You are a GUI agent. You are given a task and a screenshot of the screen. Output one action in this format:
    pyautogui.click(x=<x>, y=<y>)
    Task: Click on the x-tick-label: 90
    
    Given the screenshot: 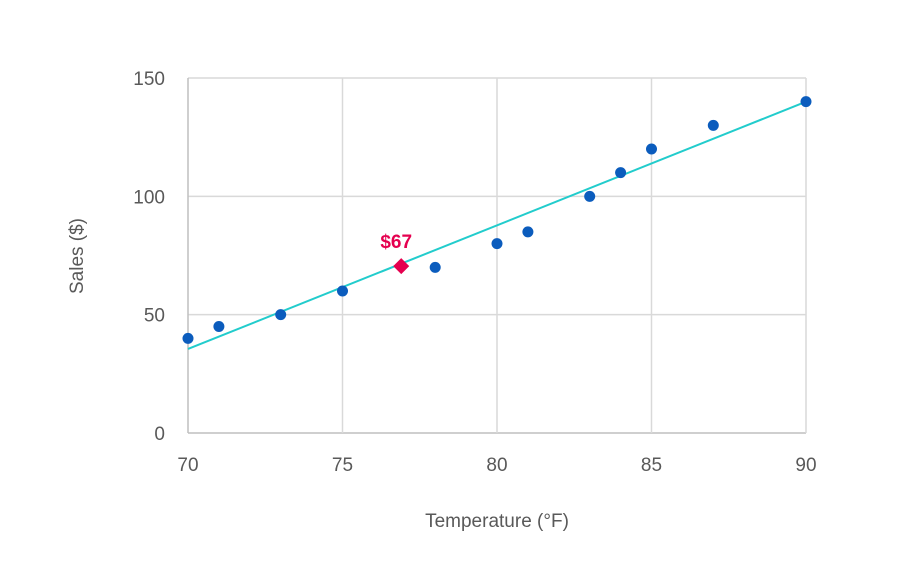 What is the action you would take?
    pyautogui.click(x=805, y=465)
    